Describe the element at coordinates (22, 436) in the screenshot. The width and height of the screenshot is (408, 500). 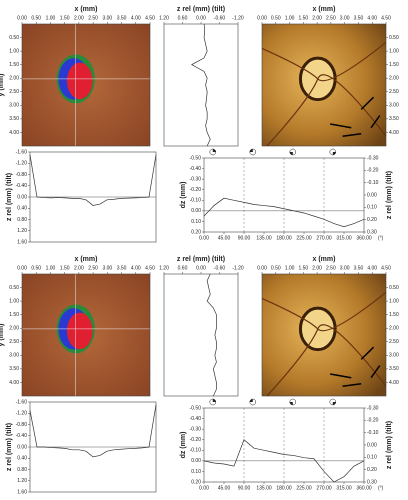
I see `y-tick-label: -0.40` at that location.